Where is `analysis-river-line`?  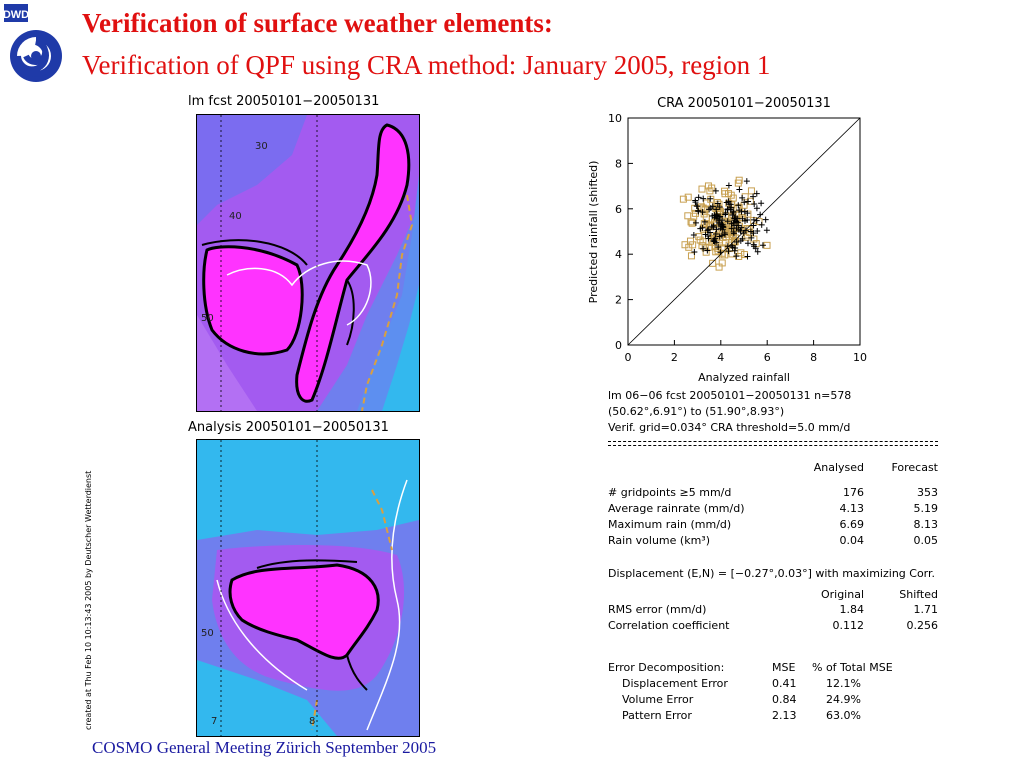 analysis-river-line is located at coordinates (352, 610).